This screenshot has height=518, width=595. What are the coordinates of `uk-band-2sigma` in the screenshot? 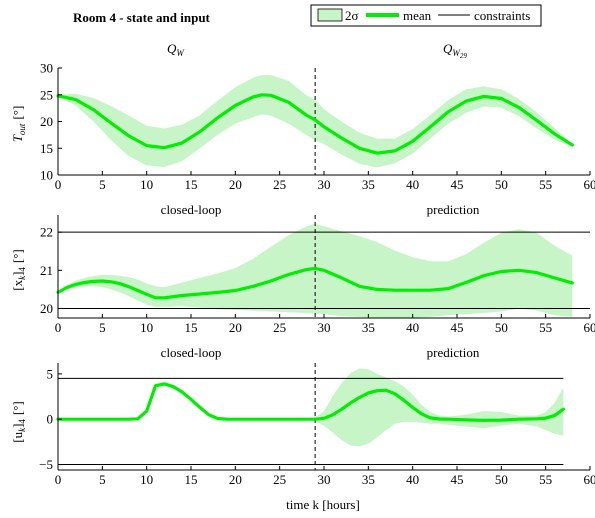 It's located at (311, 407).